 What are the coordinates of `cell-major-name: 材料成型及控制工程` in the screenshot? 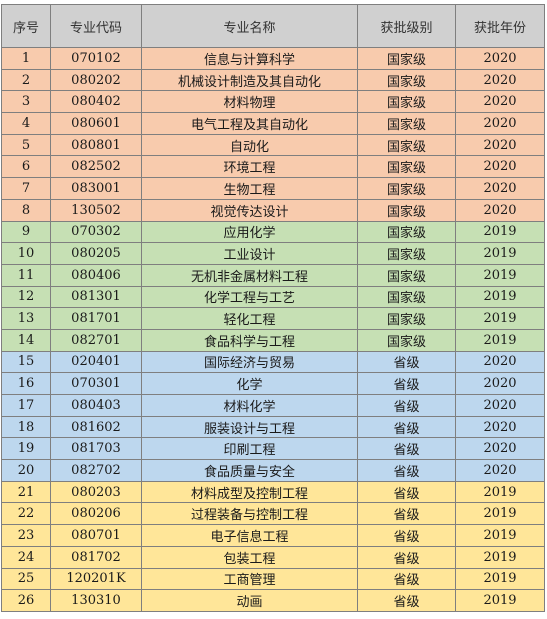 It's located at (249, 492).